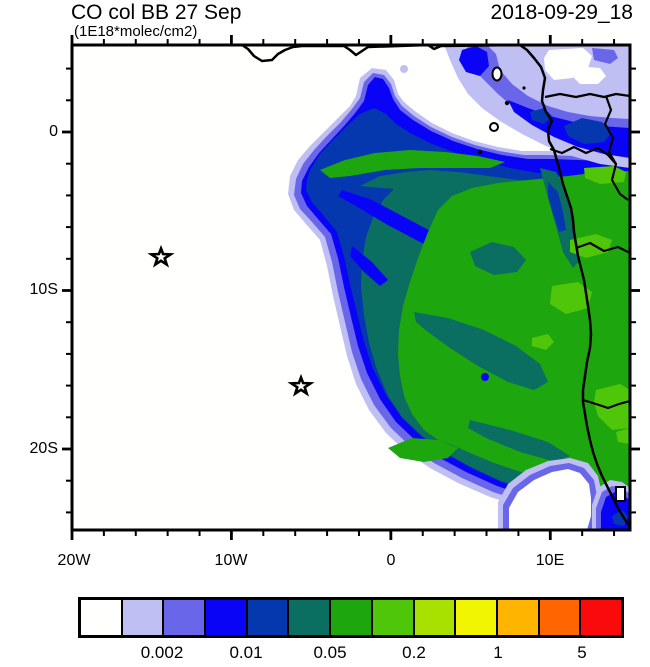 Image resolution: width=650 pixels, height=667 pixels. What do you see at coordinates (582, 652) in the screenshot?
I see `colorbar-label: 5` at bounding box center [582, 652].